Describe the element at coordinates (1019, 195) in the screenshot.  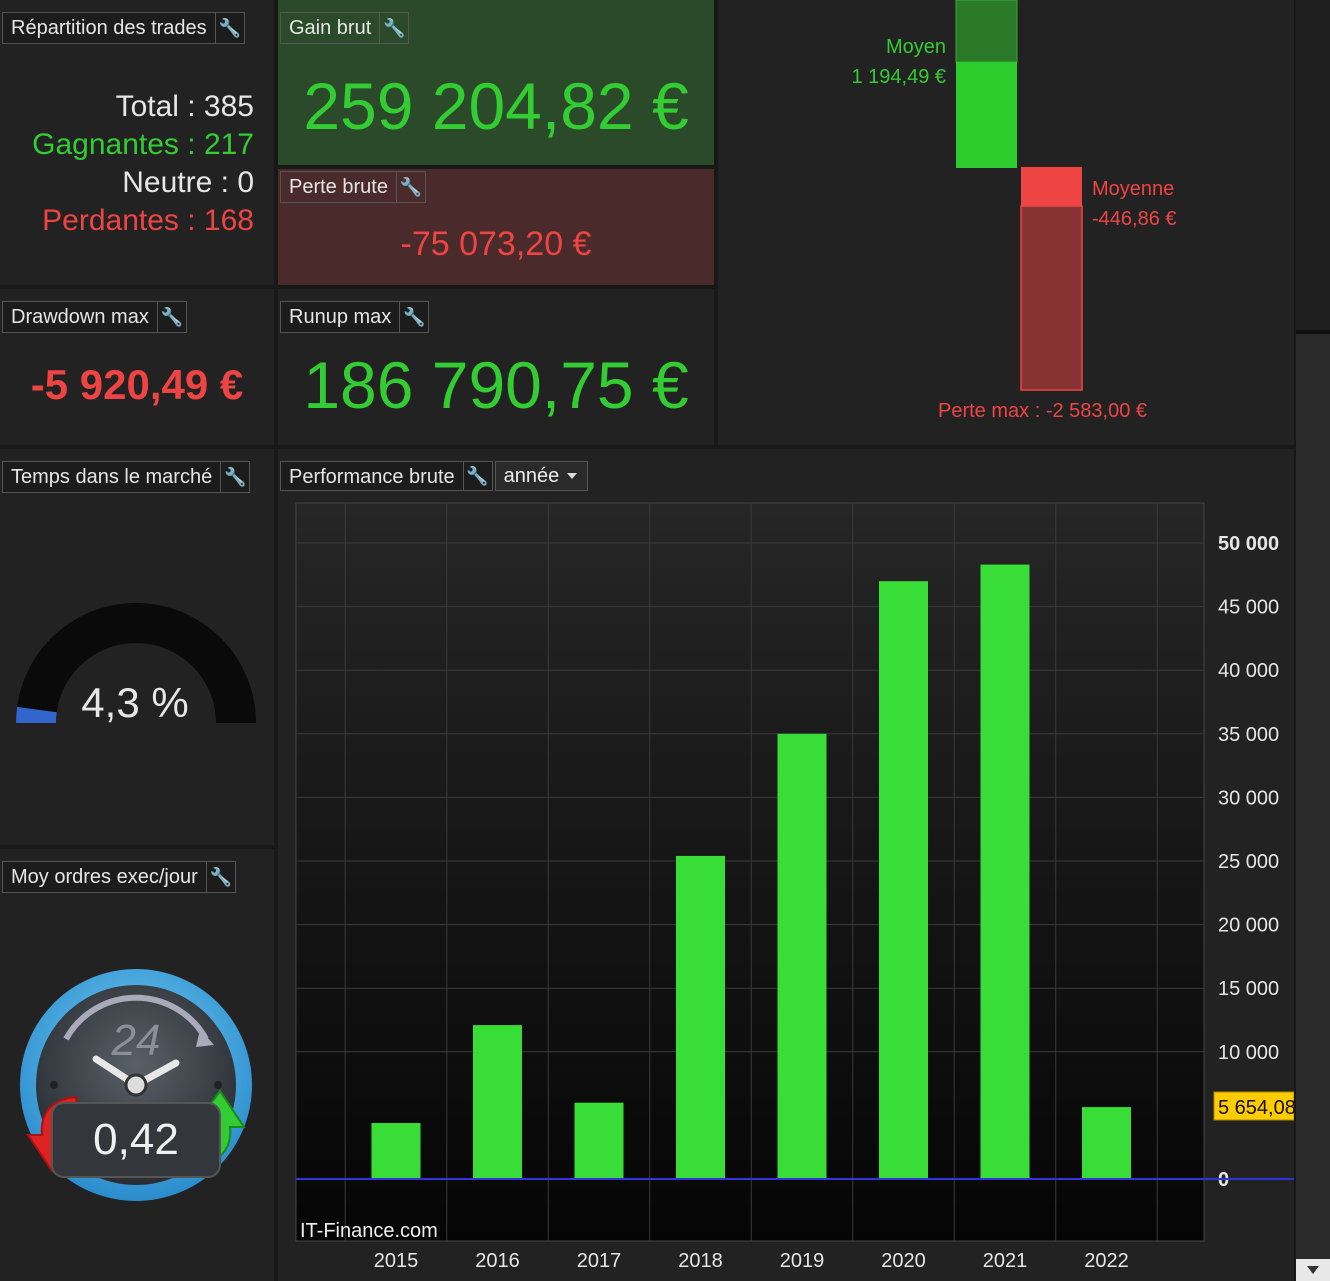
I see `moyennes-bars` at that location.